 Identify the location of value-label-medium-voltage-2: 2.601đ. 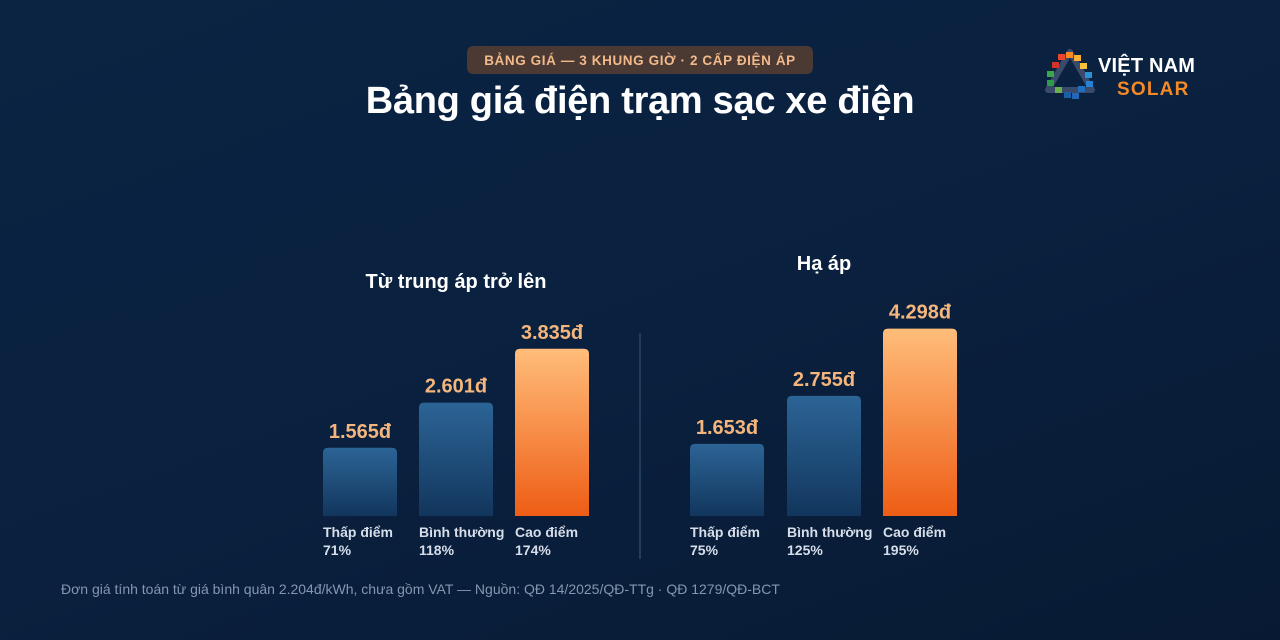
(456, 387).